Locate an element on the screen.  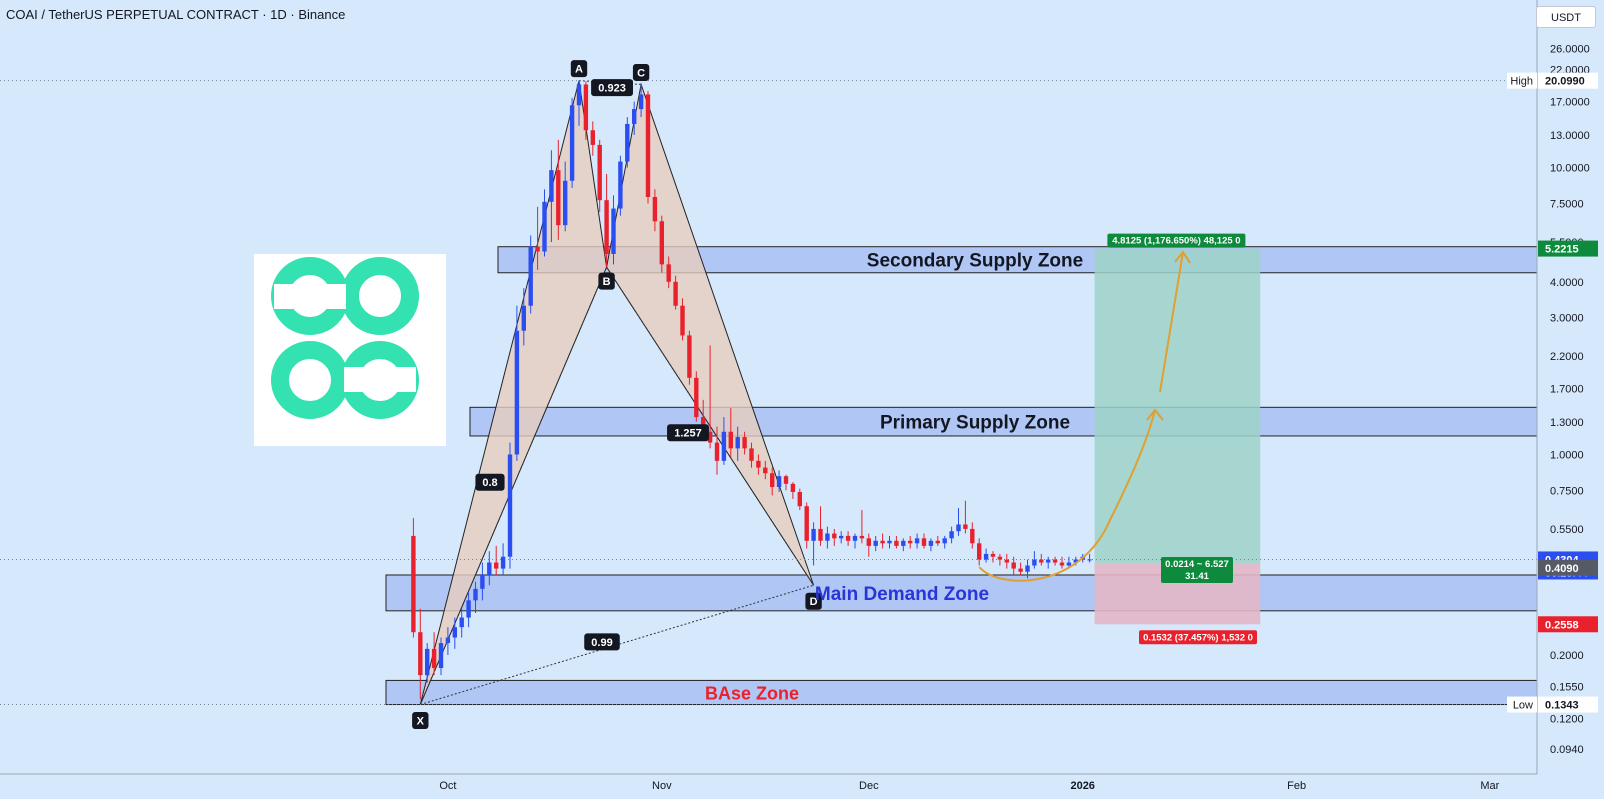
y-tick-label: 2.2000 is located at coordinates (1567, 357).